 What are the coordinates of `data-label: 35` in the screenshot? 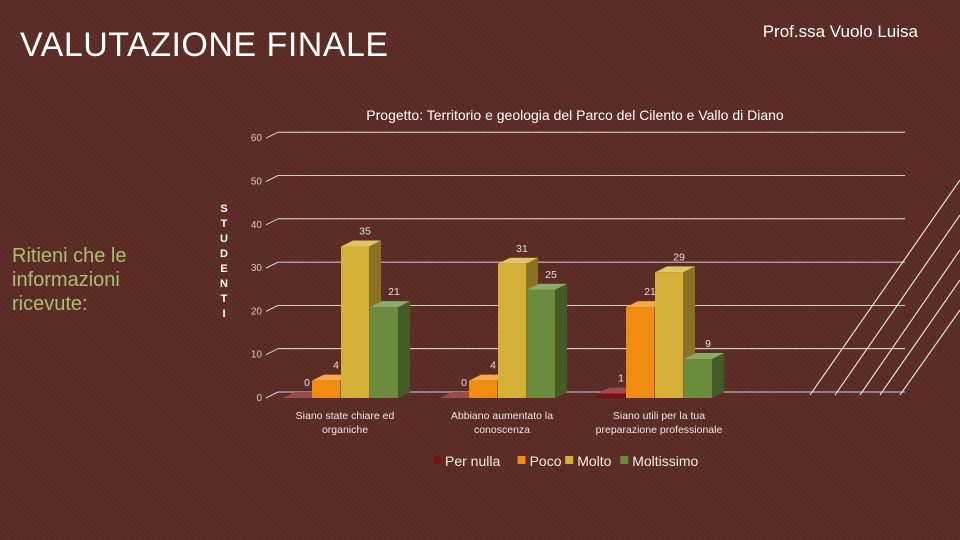 It's located at (365, 231).